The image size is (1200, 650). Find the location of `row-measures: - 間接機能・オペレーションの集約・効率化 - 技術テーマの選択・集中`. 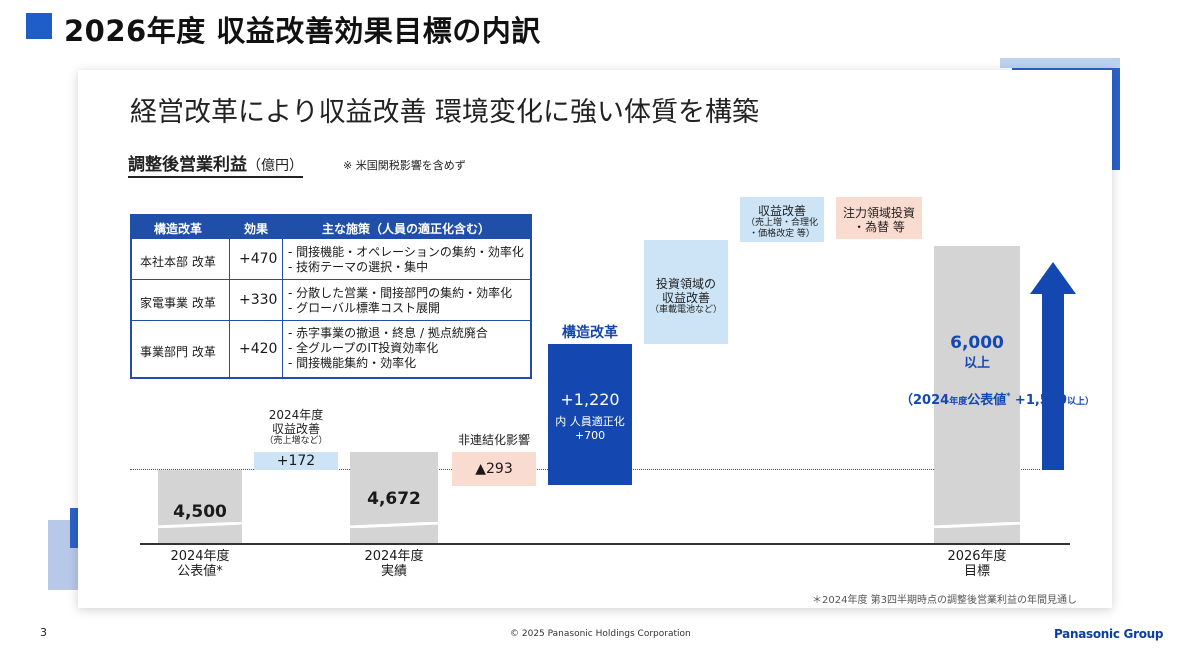

row-measures: - 間接機能・オペレーションの集約・効率化 - 技術テーマの選択・集中 is located at coordinates (406, 260).